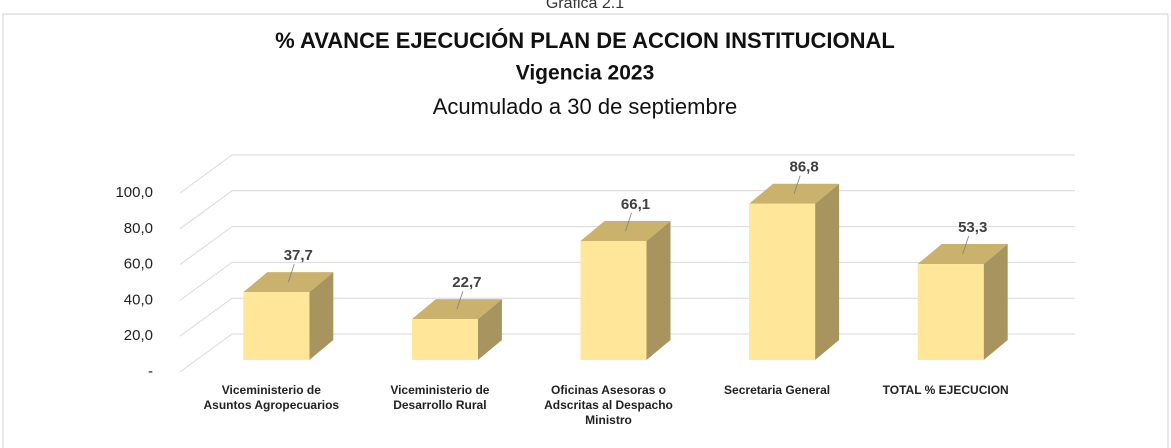 Image resolution: width=1171 pixels, height=448 pixels. I want to click on y-tick-label: 100,0, so click(134, 192).